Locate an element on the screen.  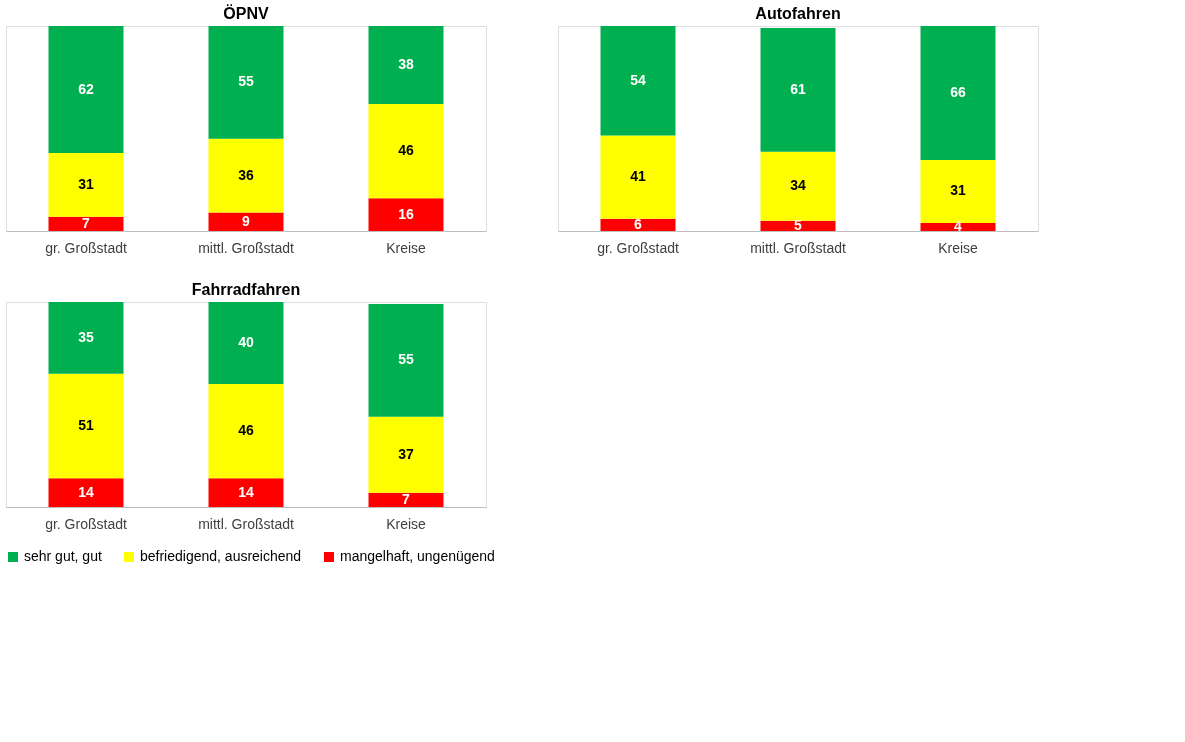
data-label: 36 is located at coordinates (246, 174).